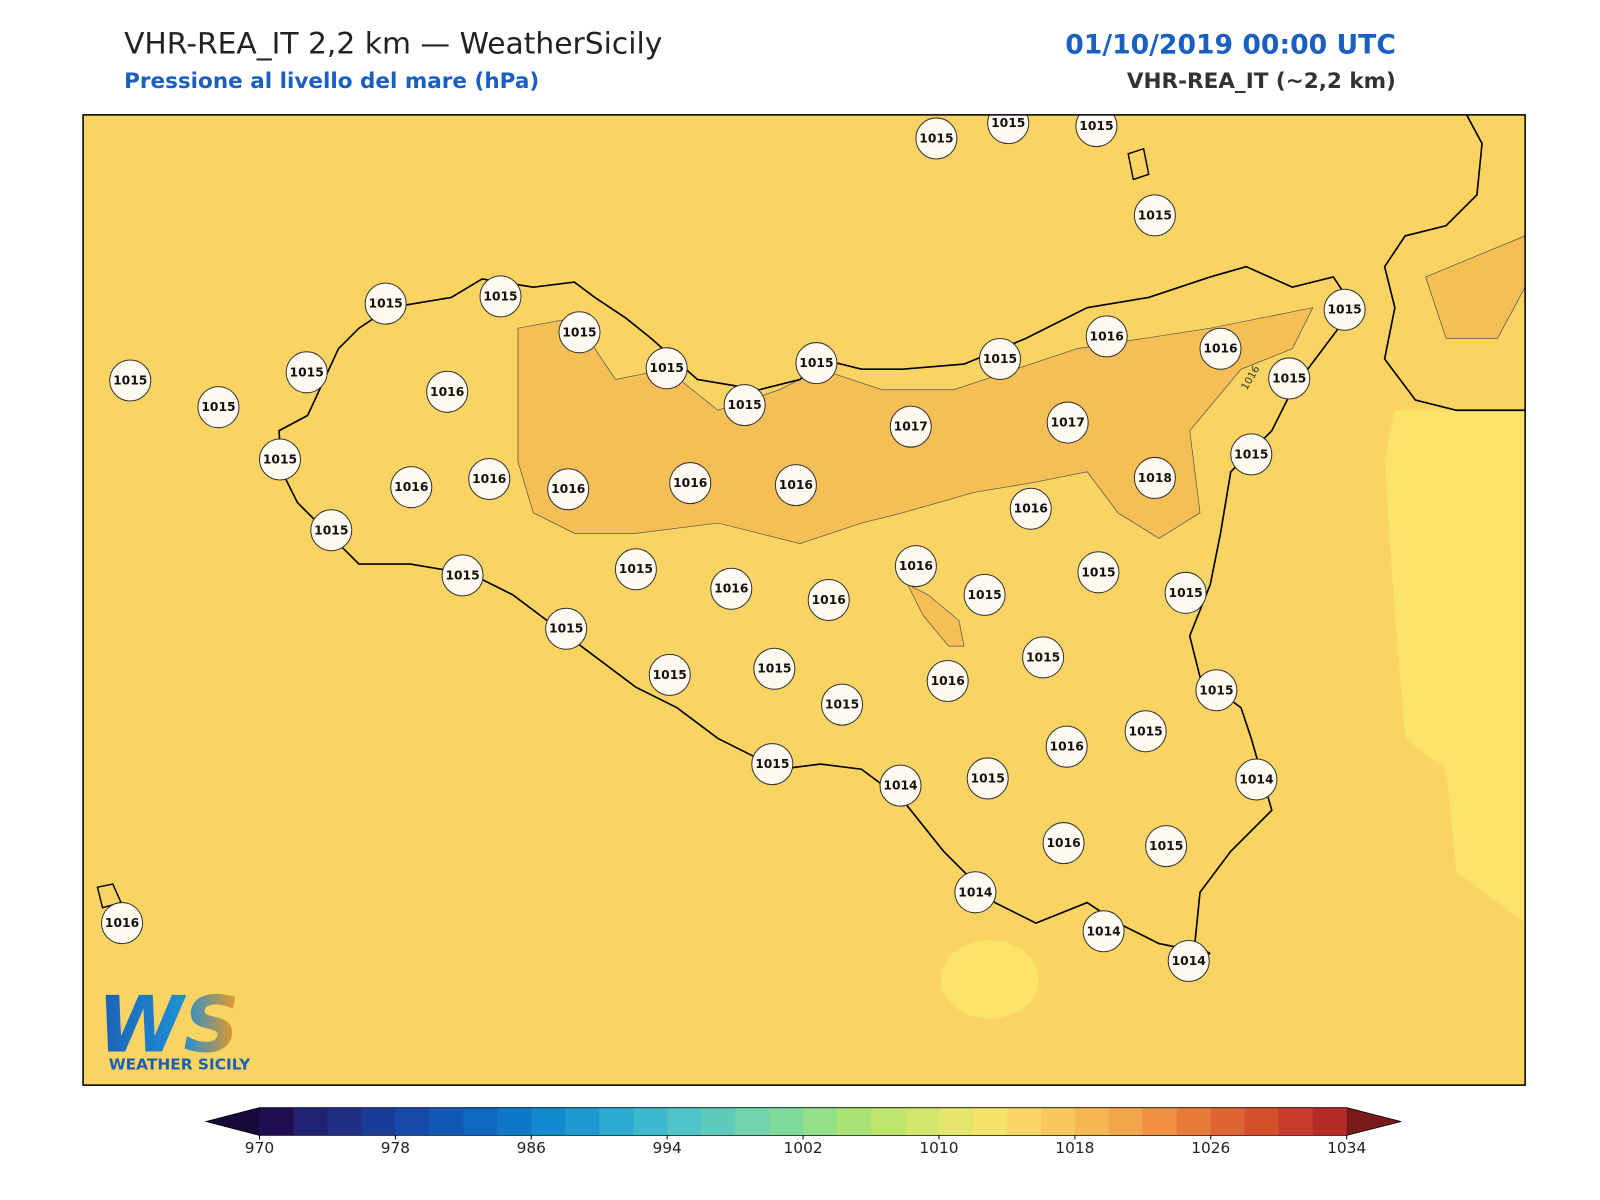 The width and height of the screenshot is (1600, 1200). What do you see at coordinates (1074, 1148) in the screenshot?
I see `colorbar-tick-label: 1018` at bounding box center [1074, 1148].